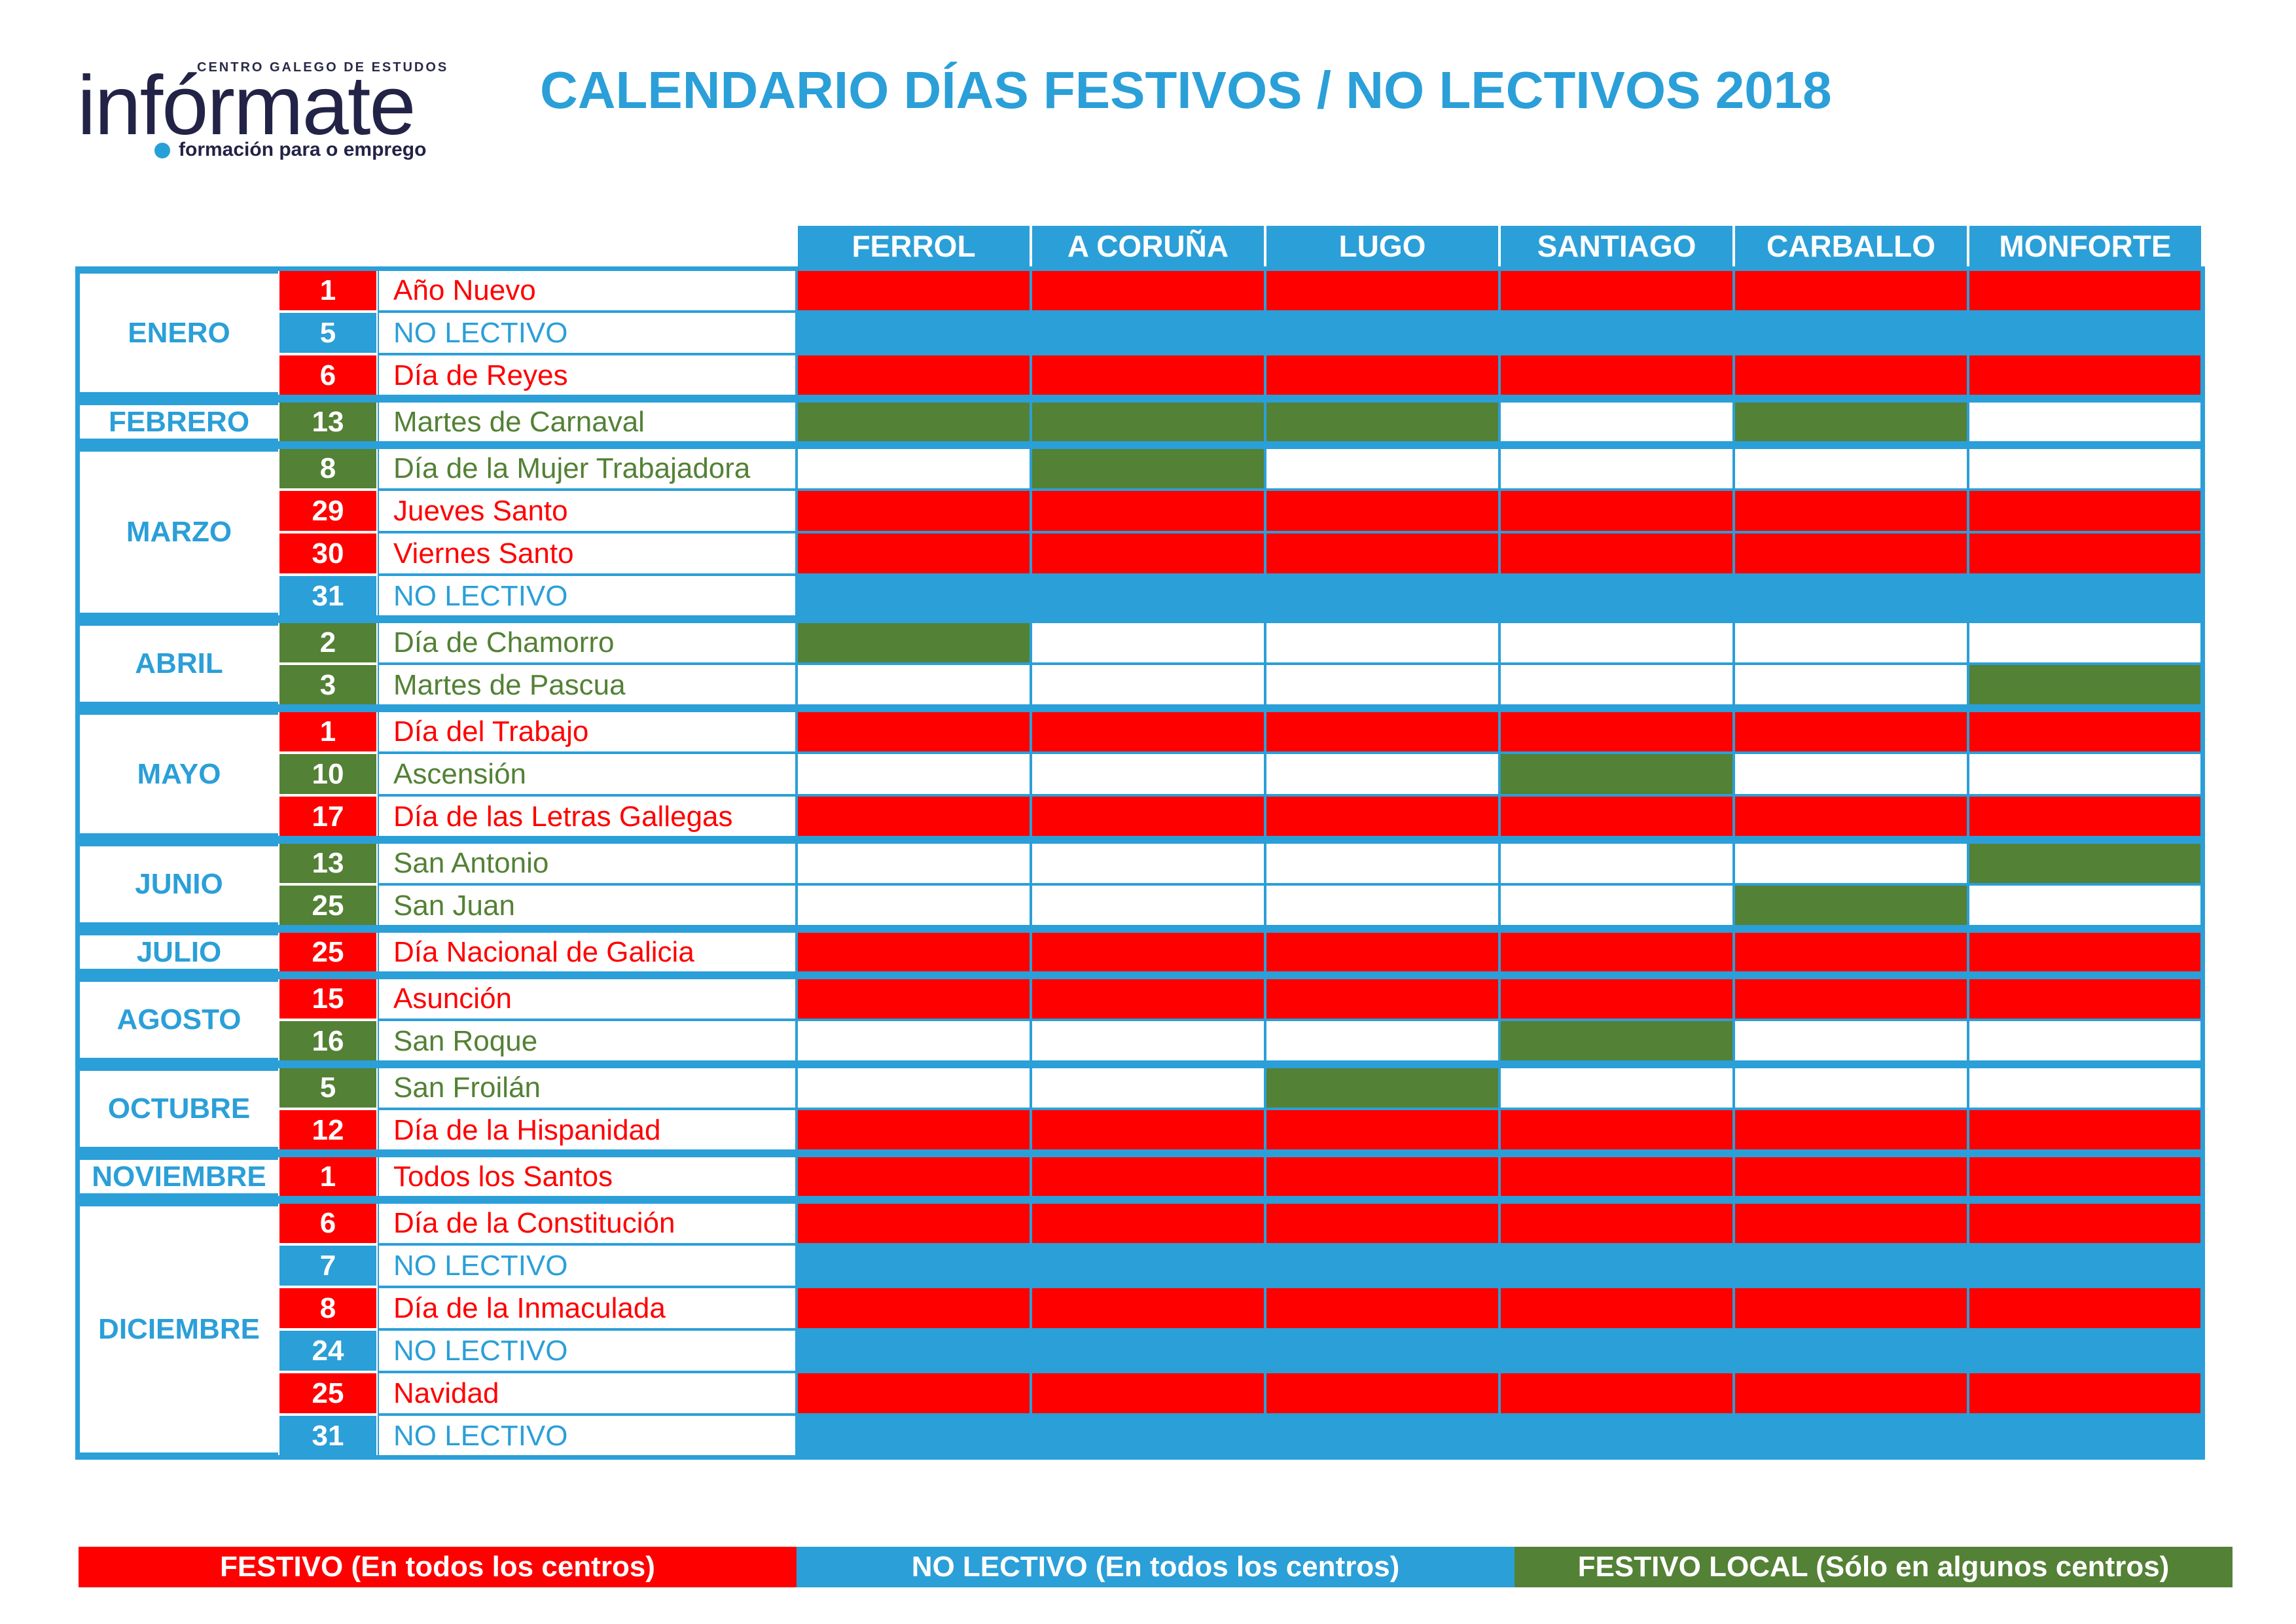 Image resolution: width=2296 pixels, height=1624 pixels. What do you see at coordinates (328, 774) in the screenshot?
I see `day-number: 10` at bounding box center [328, 774].